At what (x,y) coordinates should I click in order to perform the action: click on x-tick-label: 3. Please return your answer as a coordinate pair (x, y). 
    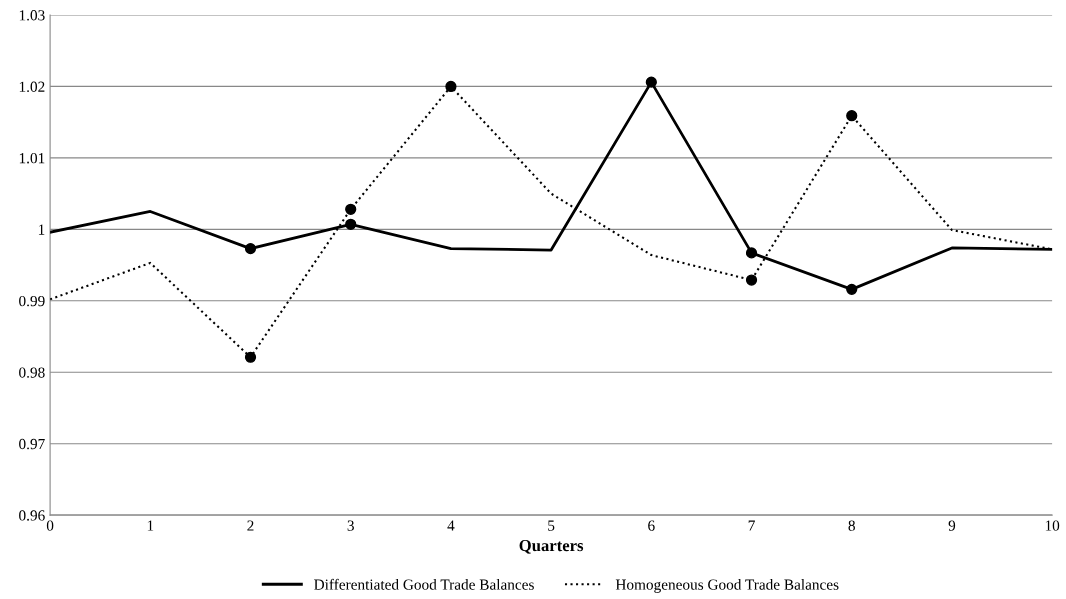
    Looking at the image, I should click on (350, 525).